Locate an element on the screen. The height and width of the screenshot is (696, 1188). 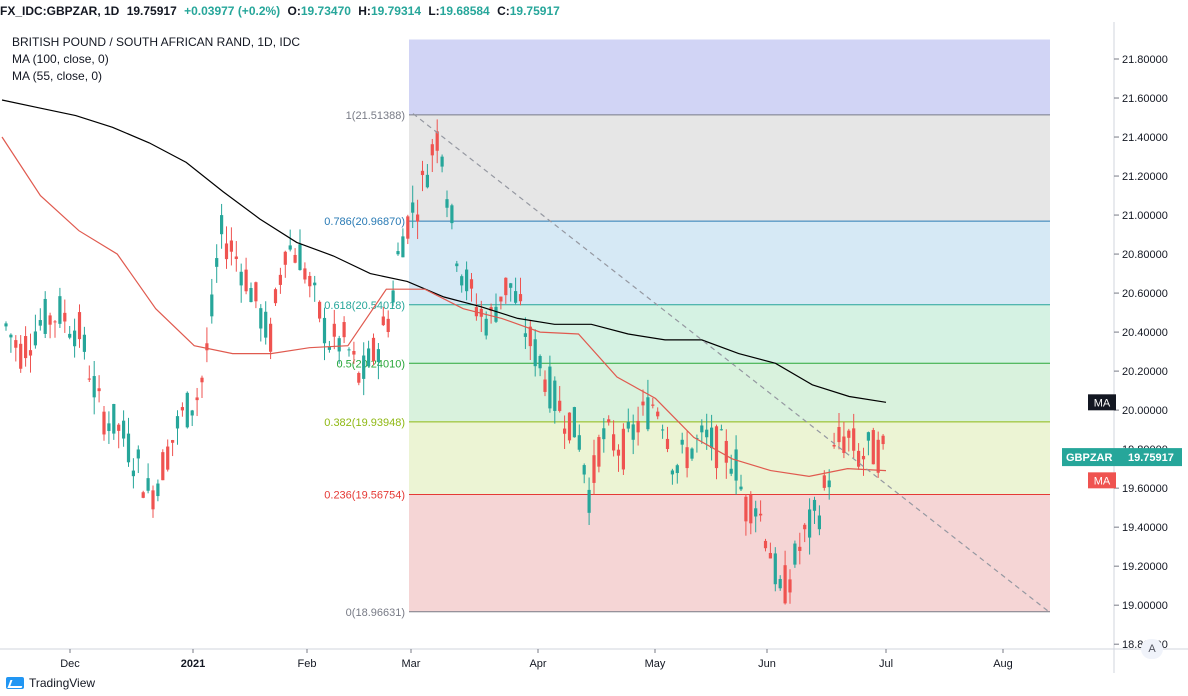
x-tick-label: Mar is located at coordinates (411, 664).